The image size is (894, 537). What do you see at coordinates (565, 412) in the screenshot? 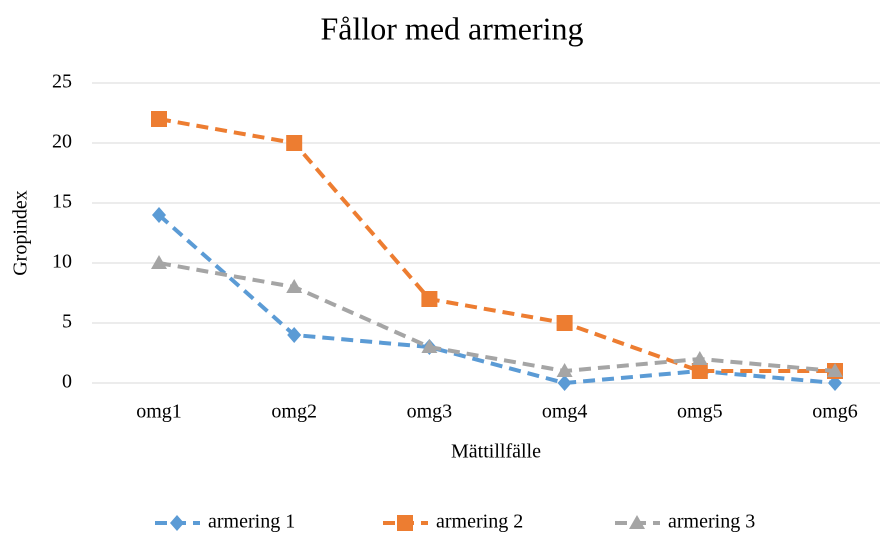
I see `x-tick-label: omg4` at bounding box center [565, 412].